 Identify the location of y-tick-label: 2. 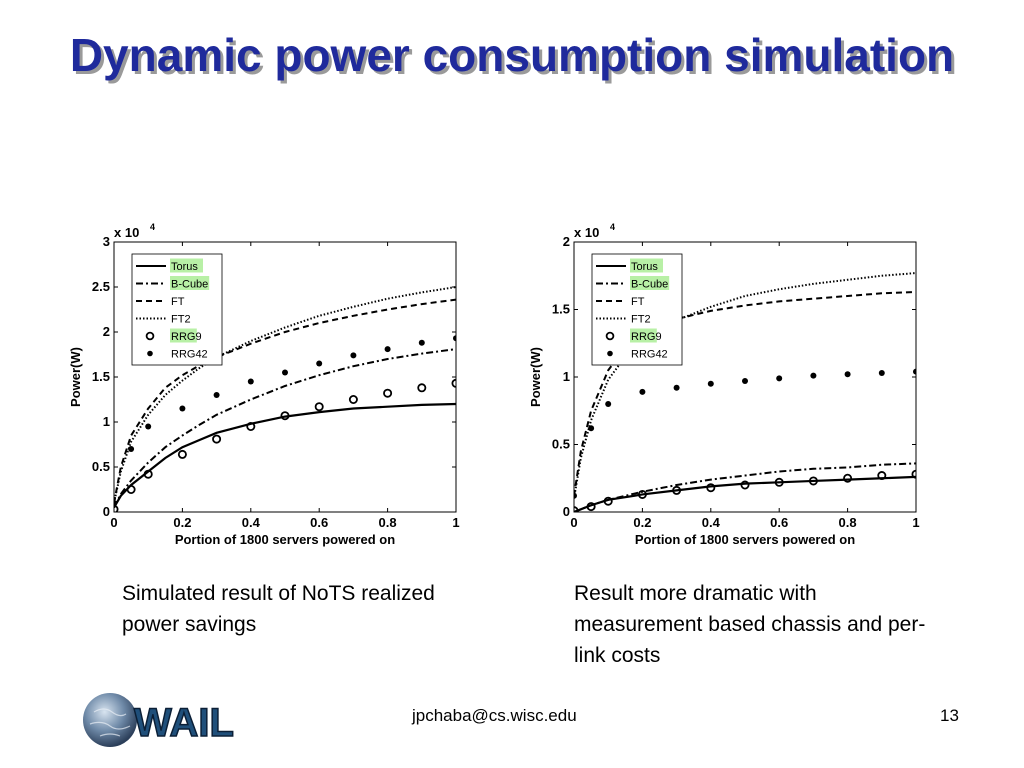
(566, 241).